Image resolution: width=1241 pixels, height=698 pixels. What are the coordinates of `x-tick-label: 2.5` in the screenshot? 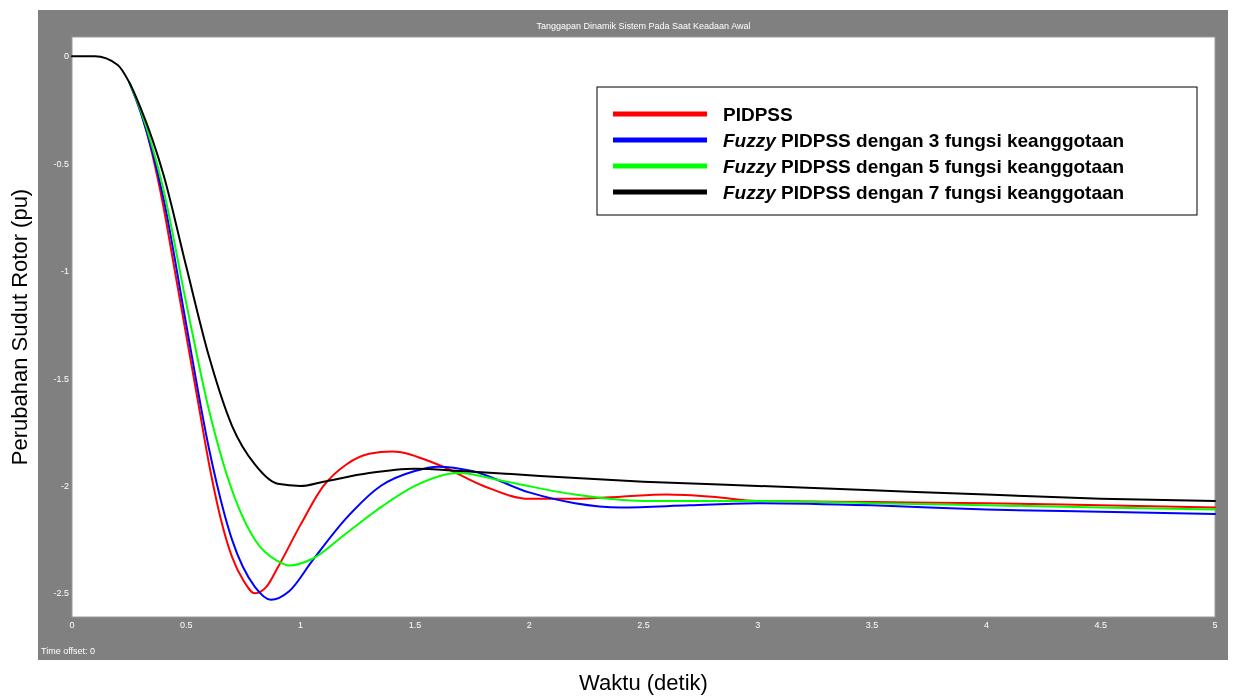 It's located at (643, 625).